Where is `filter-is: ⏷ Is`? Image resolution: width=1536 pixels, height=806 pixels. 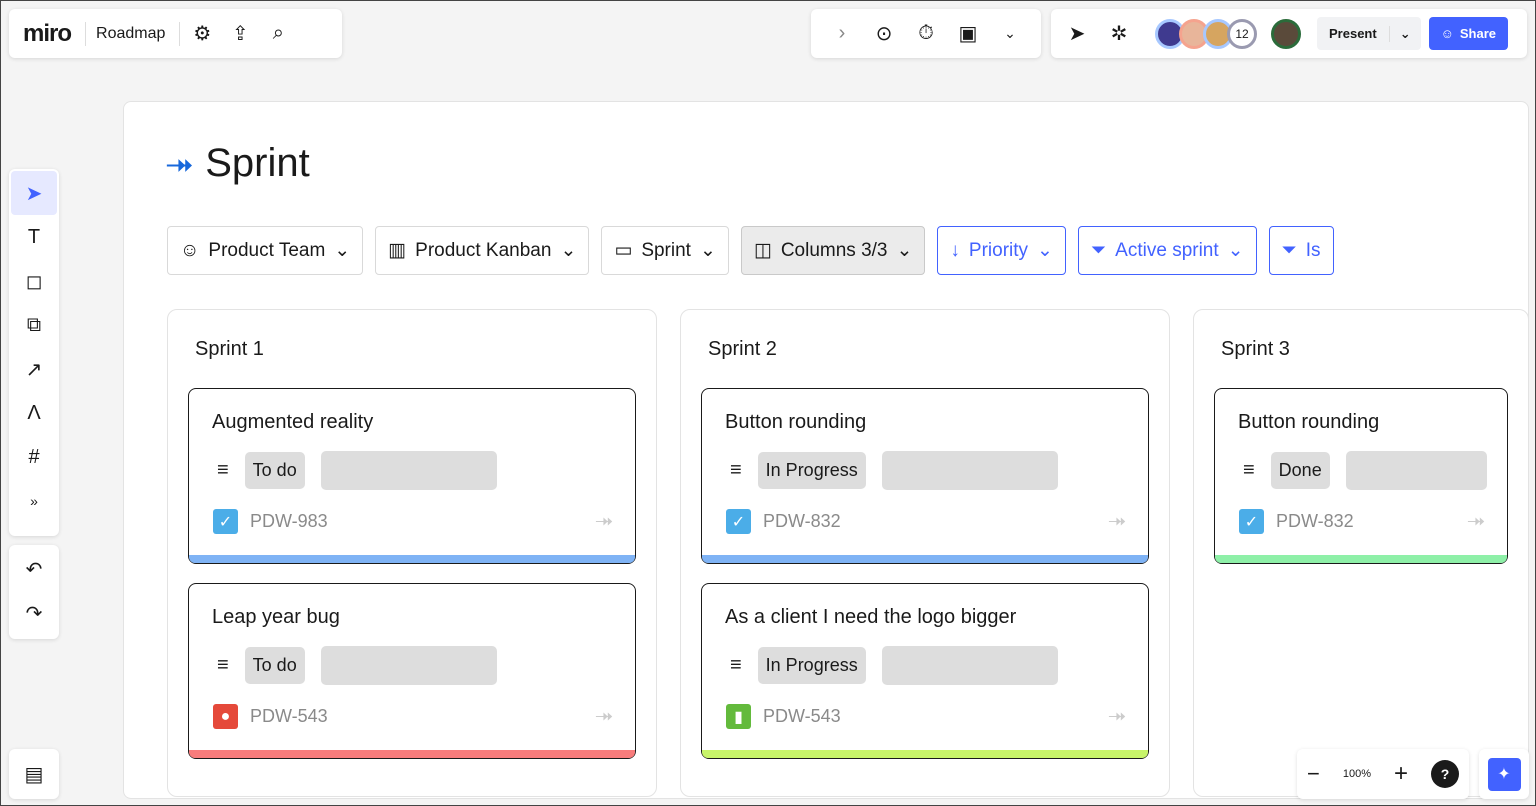 filter-is: ⏷ Is is located at coordinates (1301, 250).